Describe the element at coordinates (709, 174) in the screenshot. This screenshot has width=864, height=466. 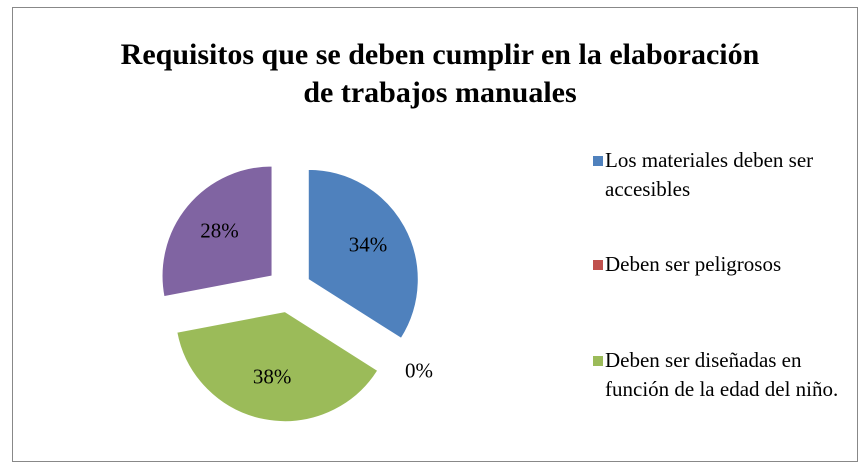
I see `legend-label: Los materiales deben ser accesibles` at that location.